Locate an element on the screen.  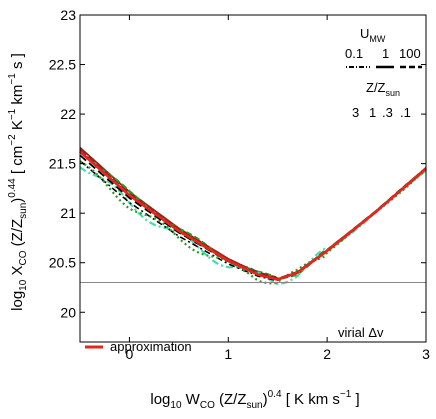
legend-approximation: approximation is located at coordinates (138, 346).